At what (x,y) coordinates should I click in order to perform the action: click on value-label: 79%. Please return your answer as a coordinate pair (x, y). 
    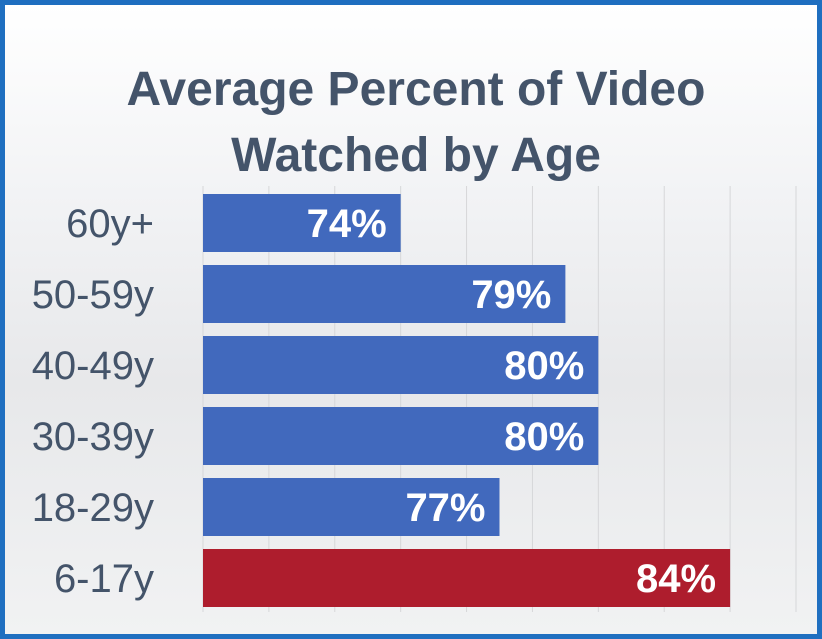
    Looking at the image, I should click on (511, 295).